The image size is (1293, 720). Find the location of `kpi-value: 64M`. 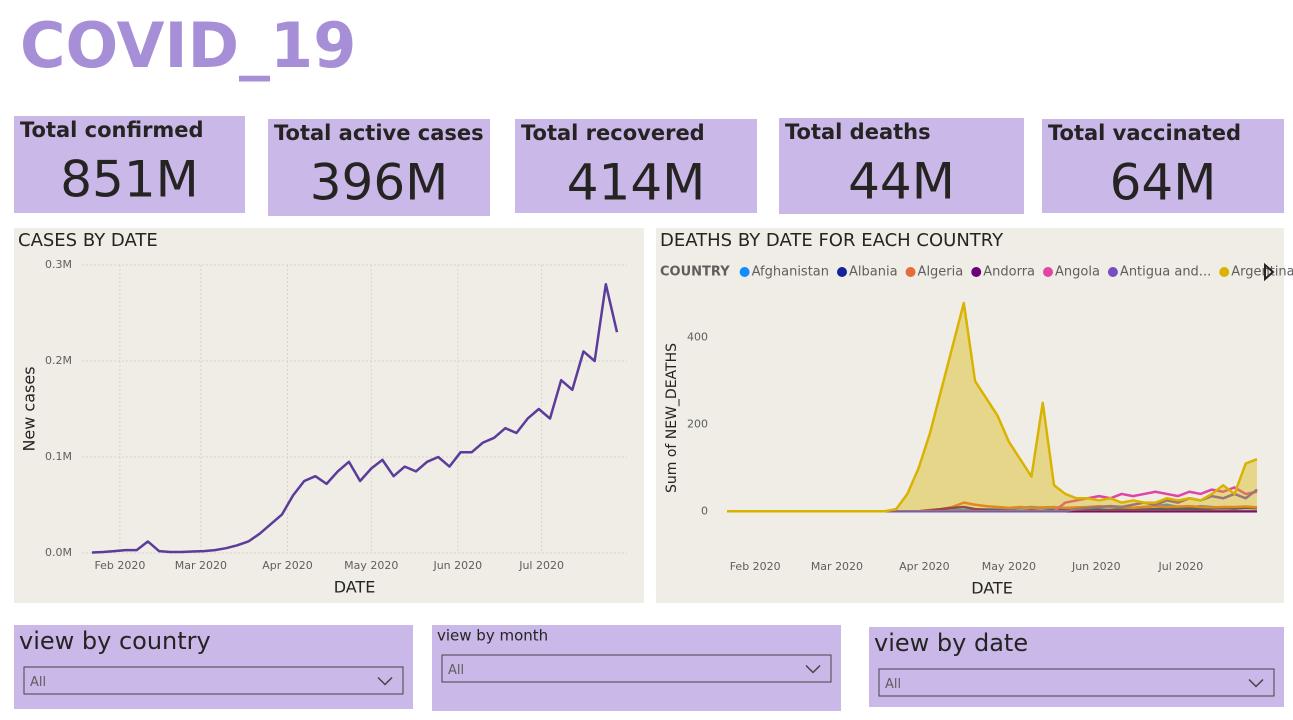

kpi-value: 64M is located at coordinates (1163, 183).